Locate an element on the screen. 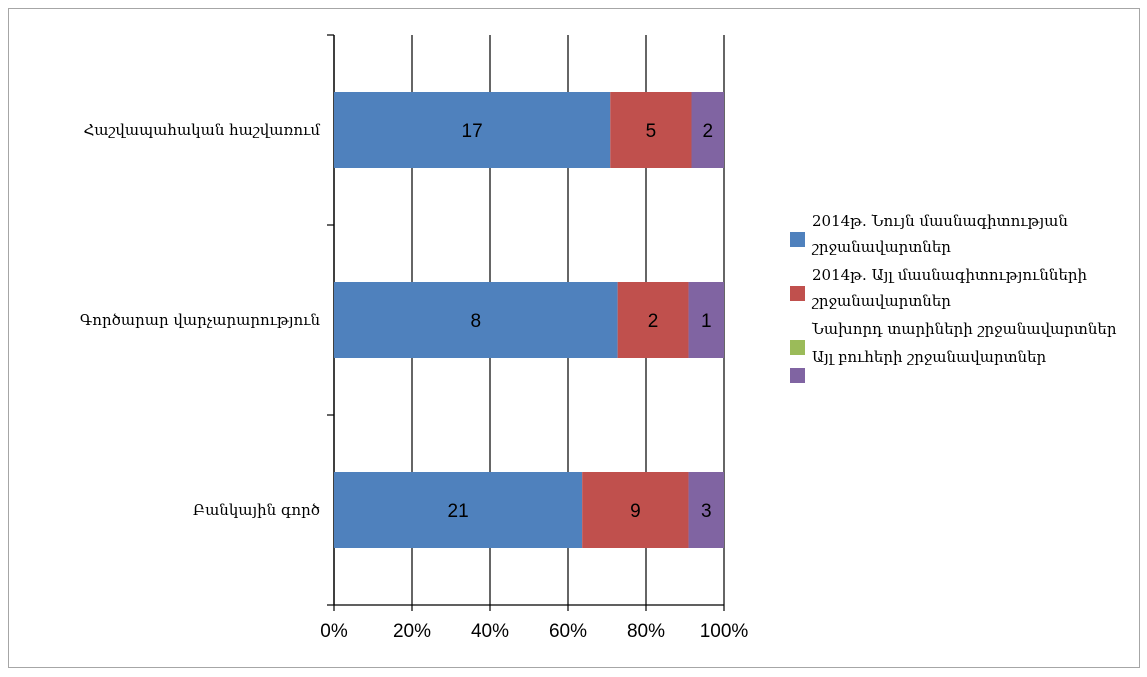 The height and width of the screenshot is (677, 1147). legend-item: Նախորդ տարիների շրջանավարտներ is located at coordinates (960, 335).